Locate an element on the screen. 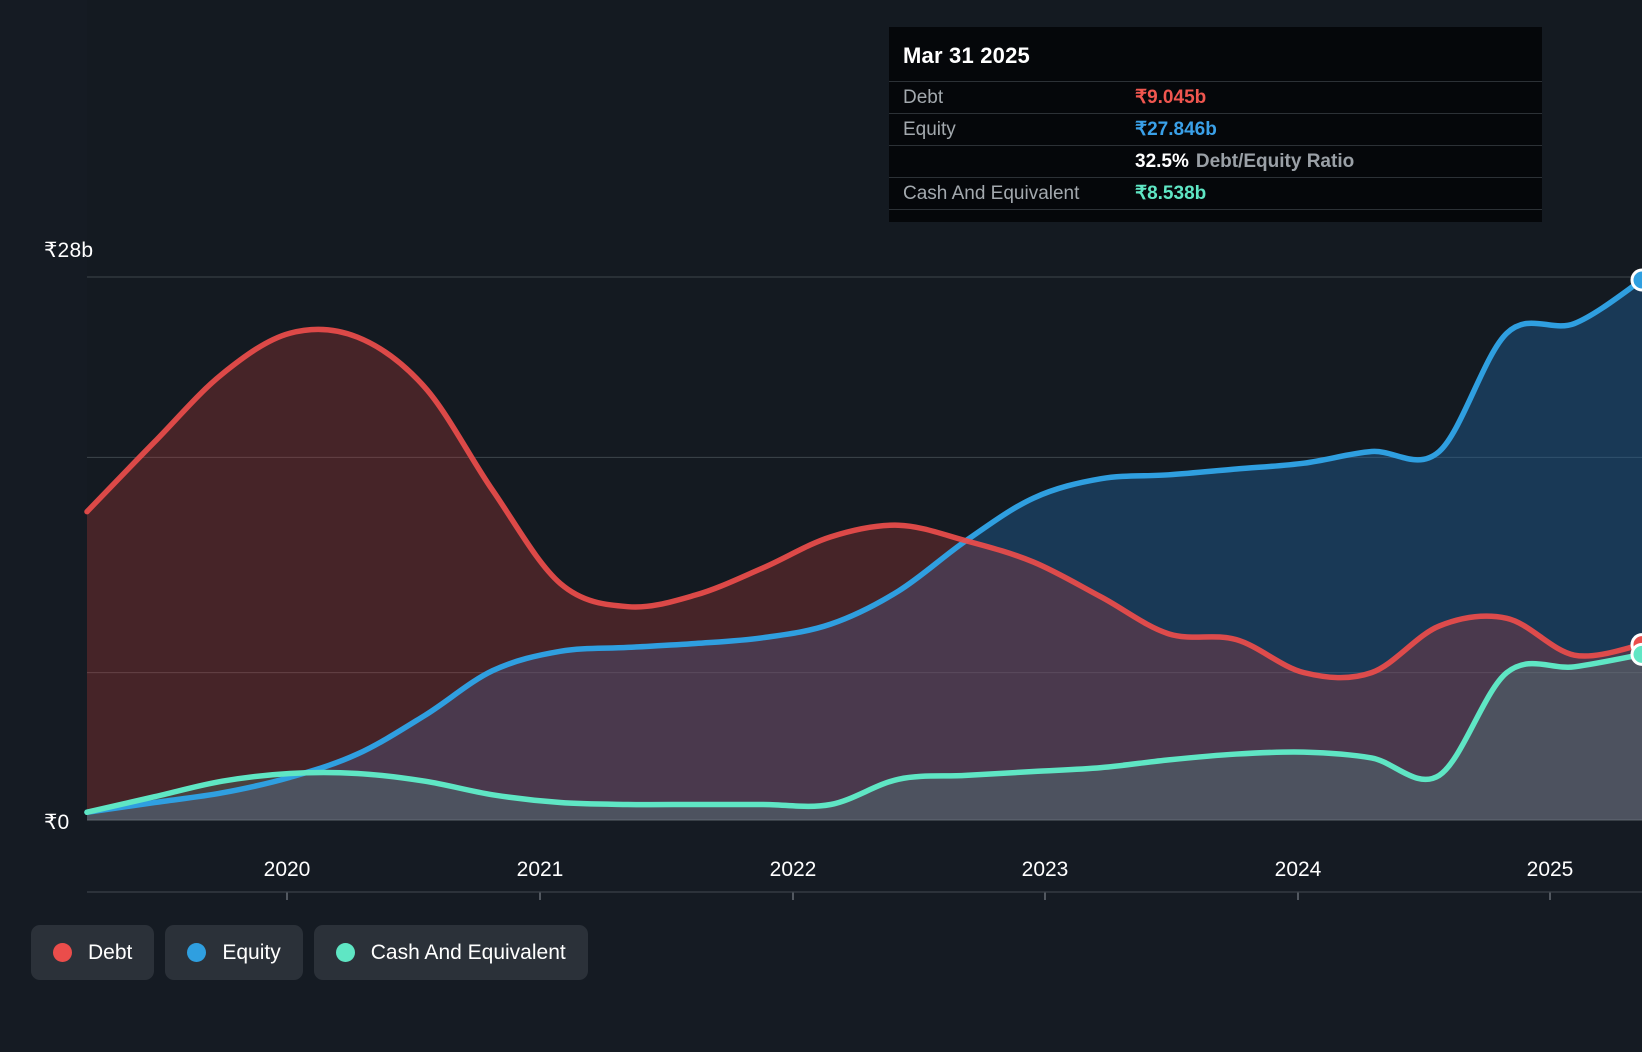 This screenshot has width=1642, height=1052. tooltip-row-cash: Cash And Equivalent ₹8.538b is located at coordinates (1215, 193).